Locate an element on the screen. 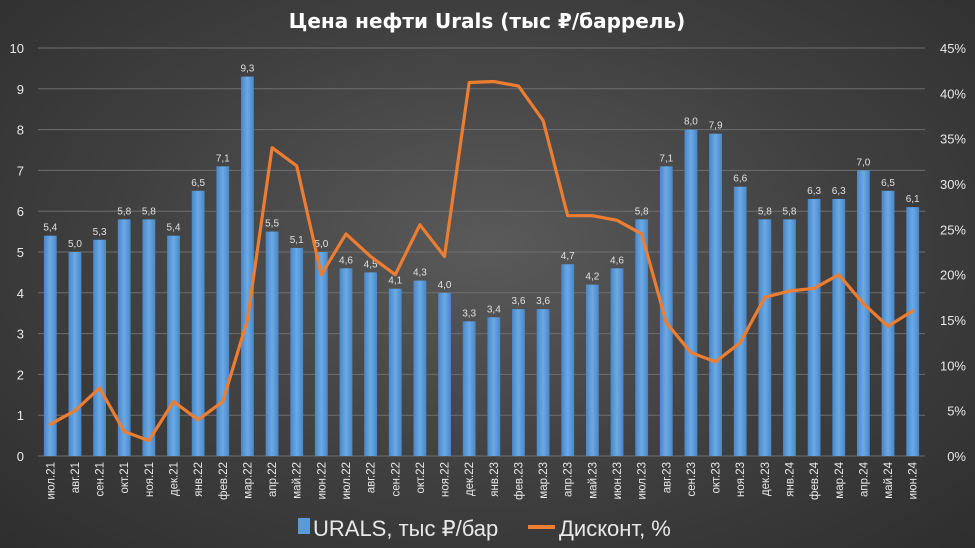 The width and height of the screenshot is (975, 548). bar-value-label: 3,3 is located at coordinates (469, 313).